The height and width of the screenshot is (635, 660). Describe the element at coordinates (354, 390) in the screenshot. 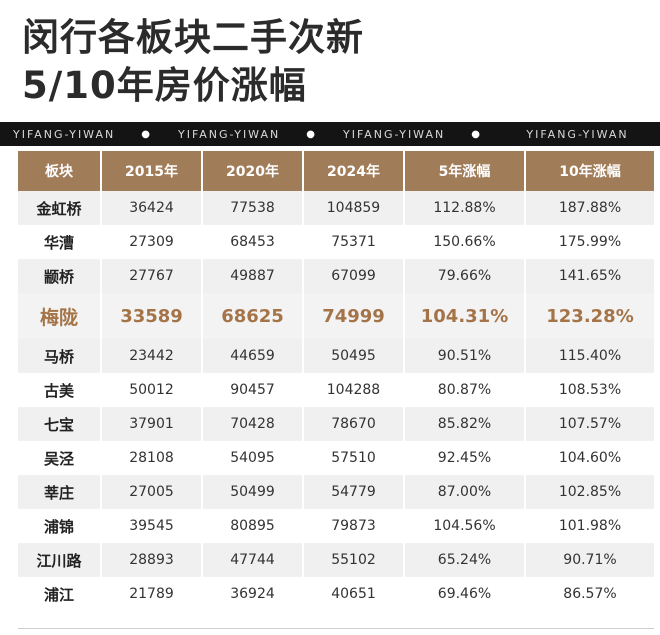

I see `cell-price-2024: 104288` at that location.